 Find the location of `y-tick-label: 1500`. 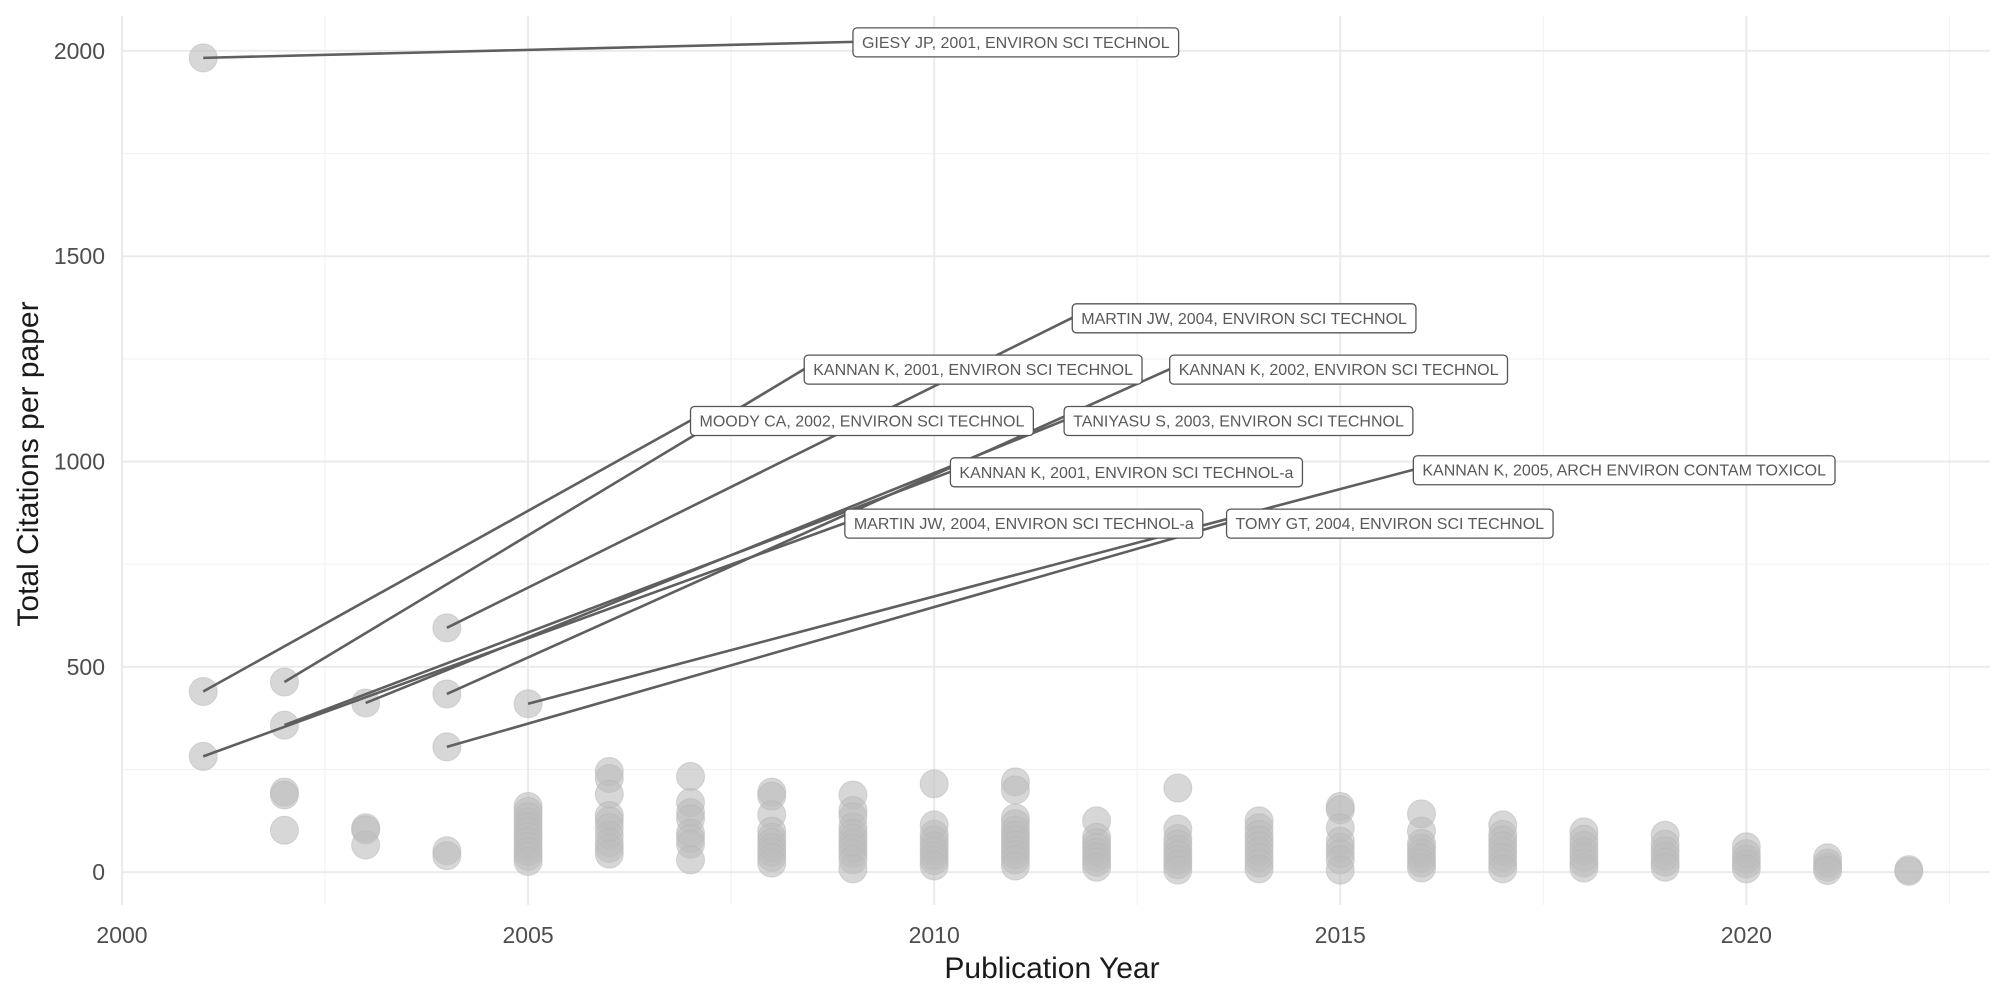

y-tick-label: 1500 is located at coordinates (79, 256).